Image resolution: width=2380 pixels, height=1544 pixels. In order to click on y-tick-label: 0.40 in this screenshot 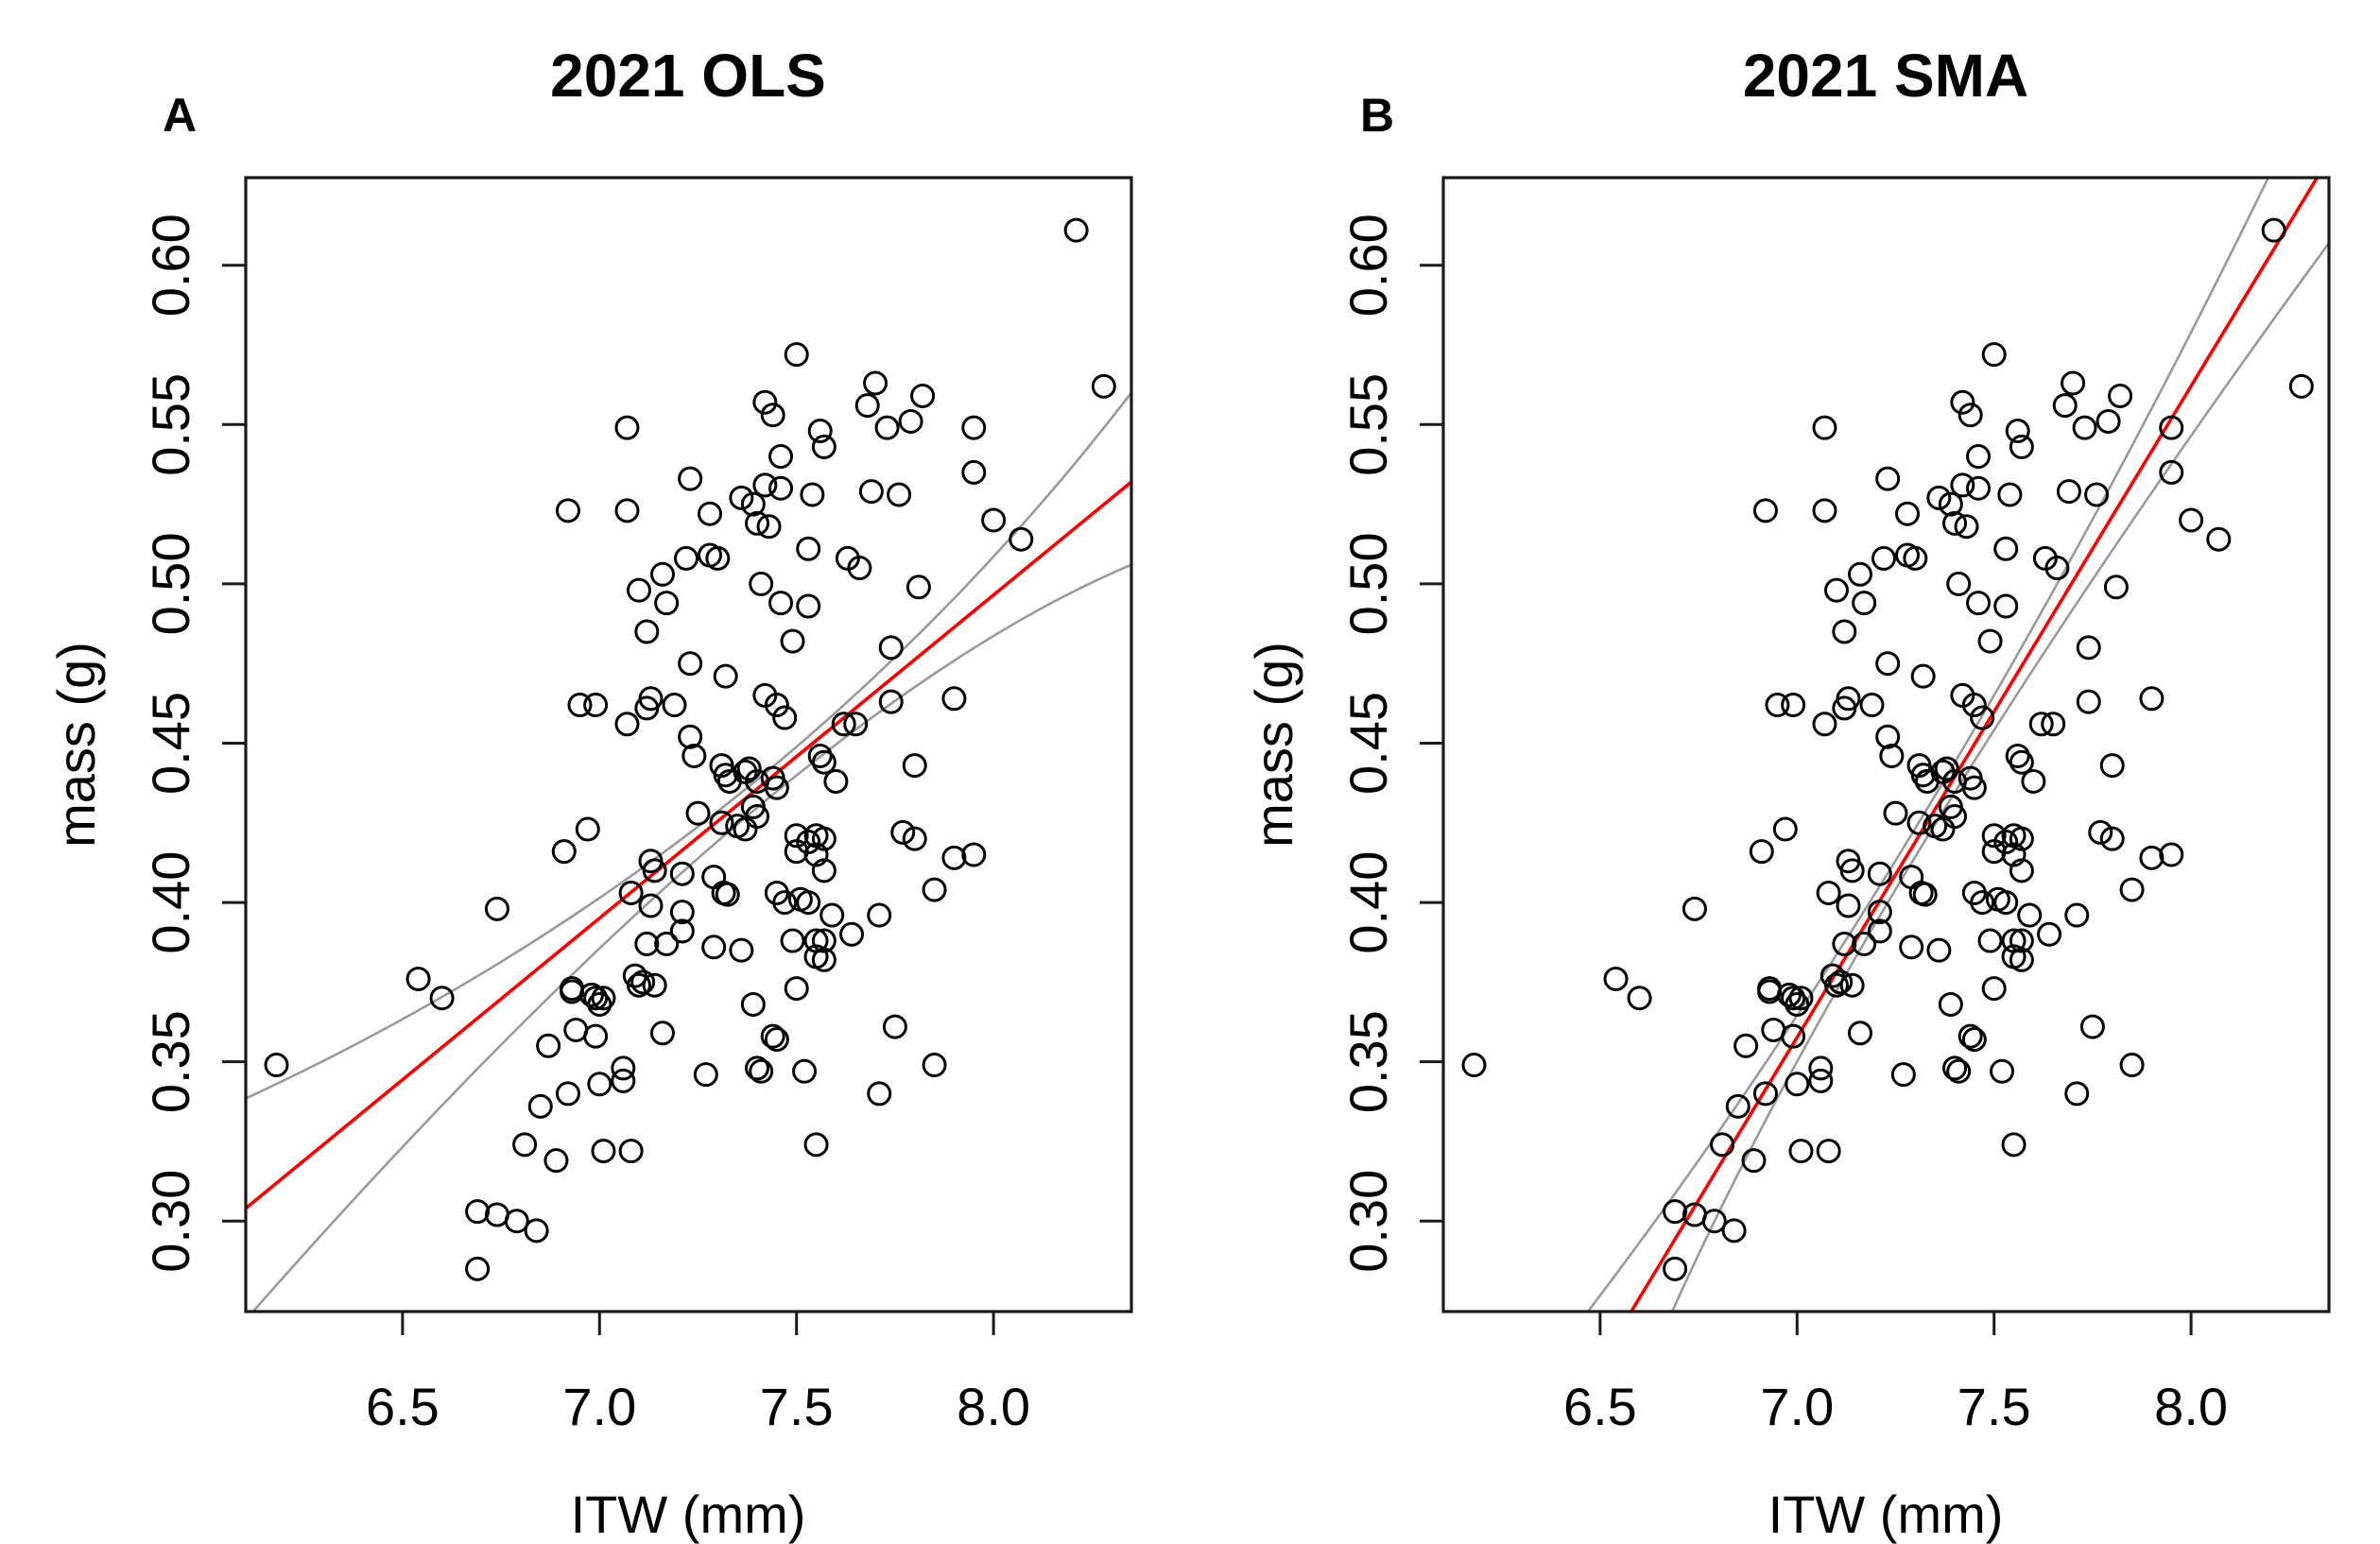, I will do `click(171, 903)`.